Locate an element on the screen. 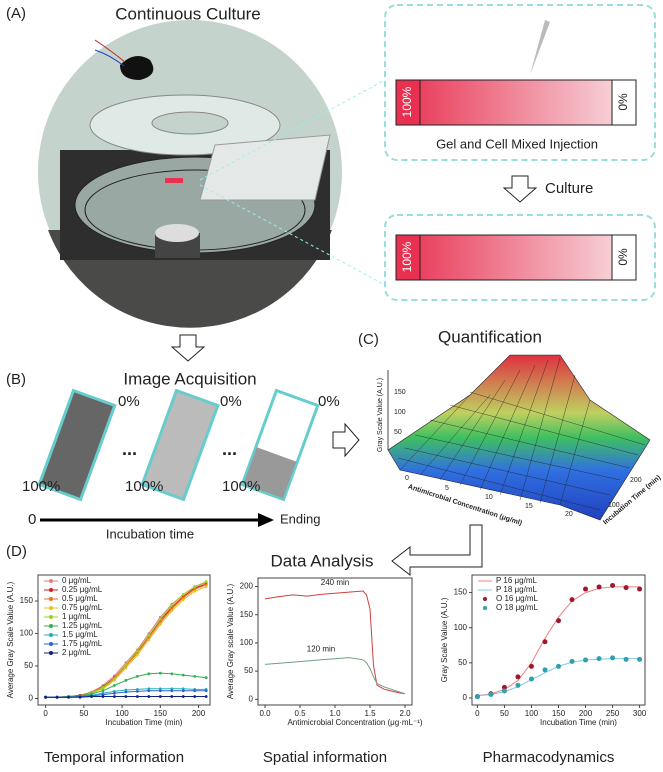 This screenshot has width=663, height=772. x-tick-label: 50 is located at coordinates (504, 713).